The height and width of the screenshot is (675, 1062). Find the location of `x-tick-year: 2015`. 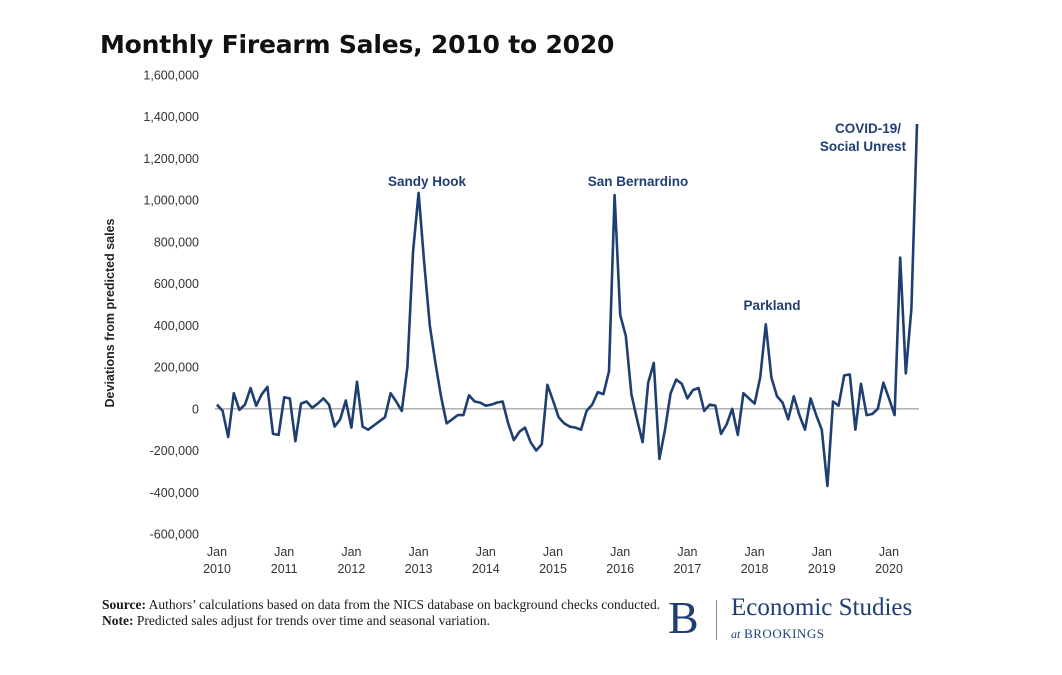

x-tick-year: 2015 is located at coordinates (553, 569).